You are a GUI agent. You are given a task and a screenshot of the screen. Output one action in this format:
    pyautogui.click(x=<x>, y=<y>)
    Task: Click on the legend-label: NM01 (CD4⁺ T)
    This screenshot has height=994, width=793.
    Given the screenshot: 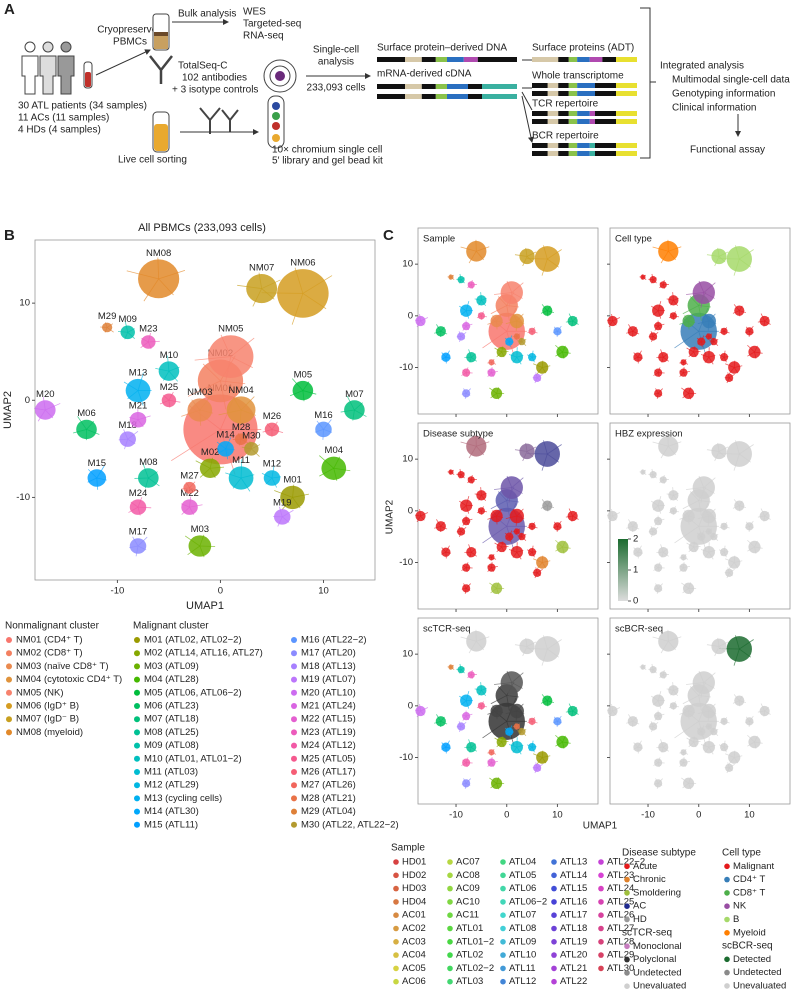 What is the action you would take?
    pyautogui.click(x=49, y=640)
    